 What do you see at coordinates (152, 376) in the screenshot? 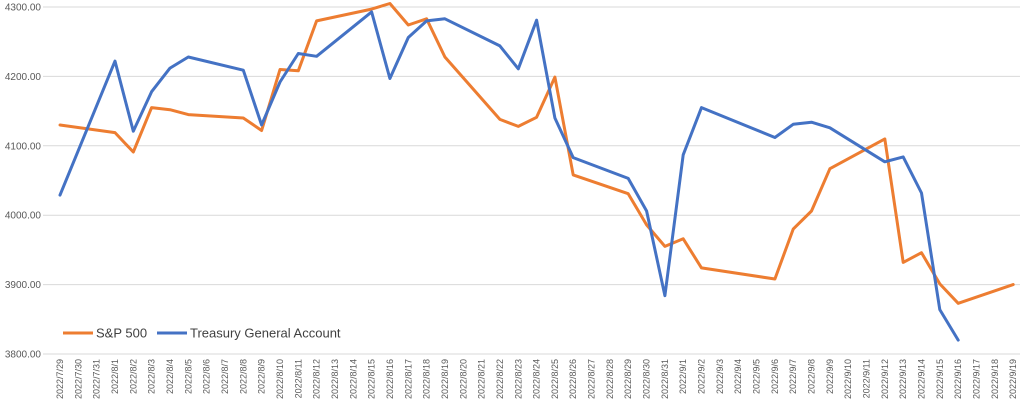
I see `x-tick-label: 2022/8/3` at bounding box center [152, 376].